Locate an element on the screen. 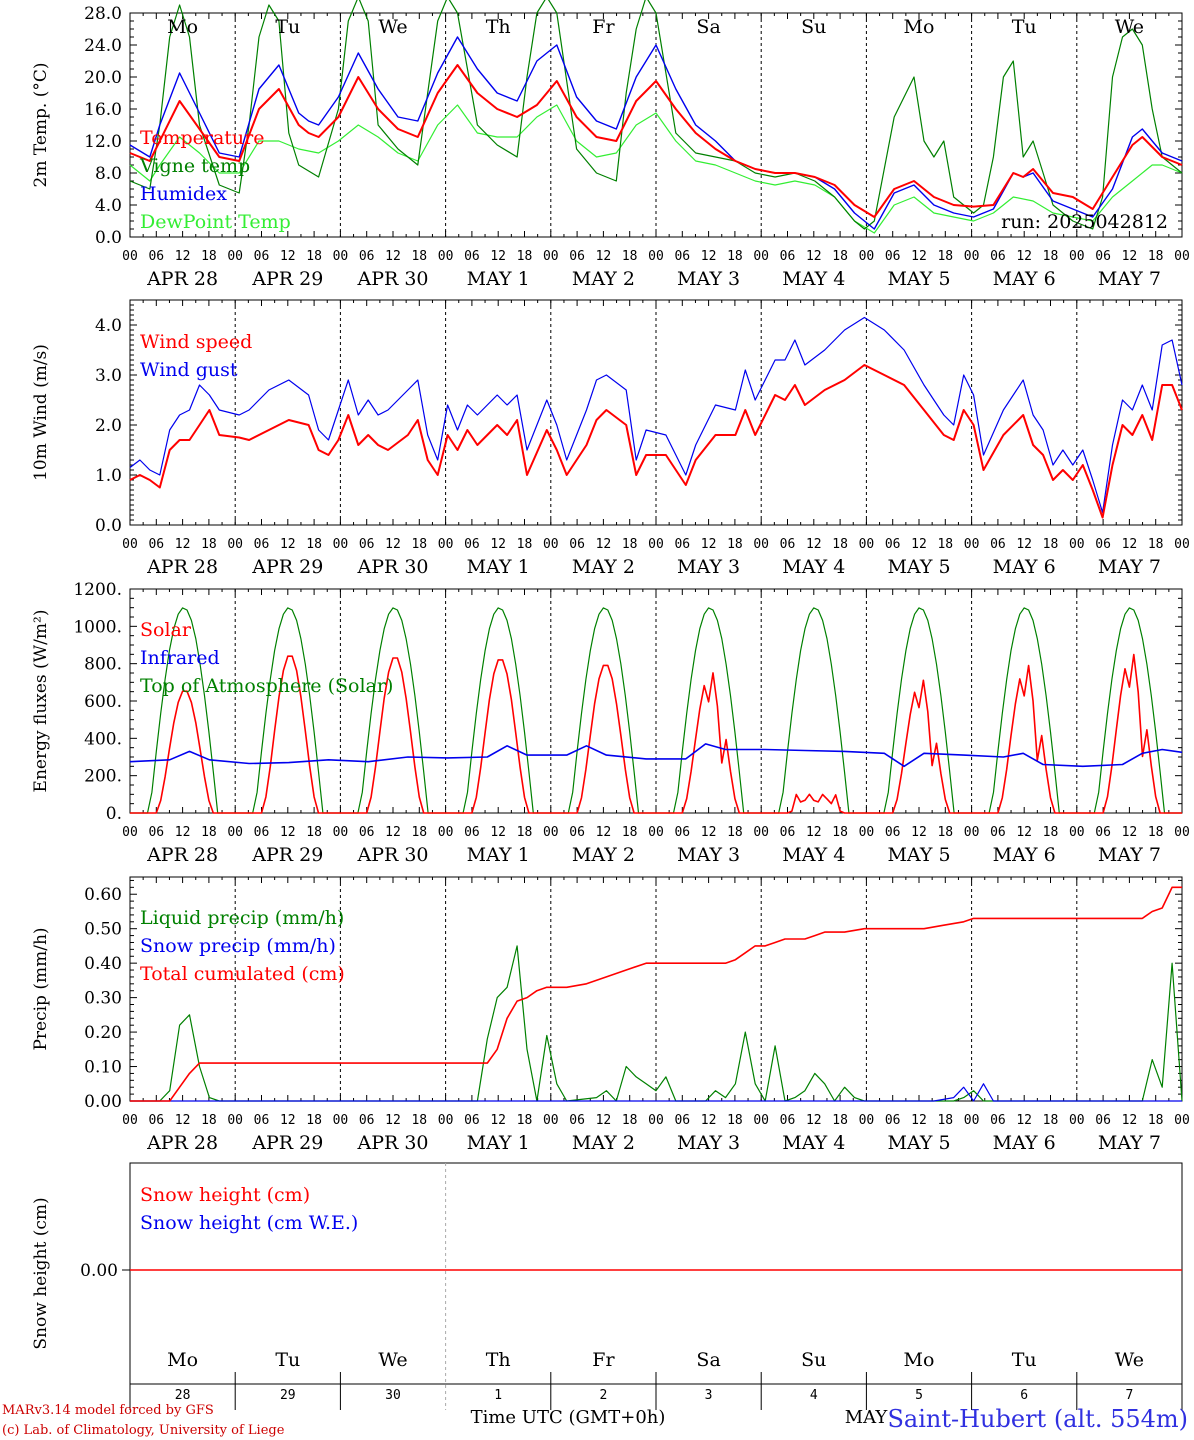 The image size is (1194, 1440). date-label: MAY 6 is located at coordinates (1024, 1143).